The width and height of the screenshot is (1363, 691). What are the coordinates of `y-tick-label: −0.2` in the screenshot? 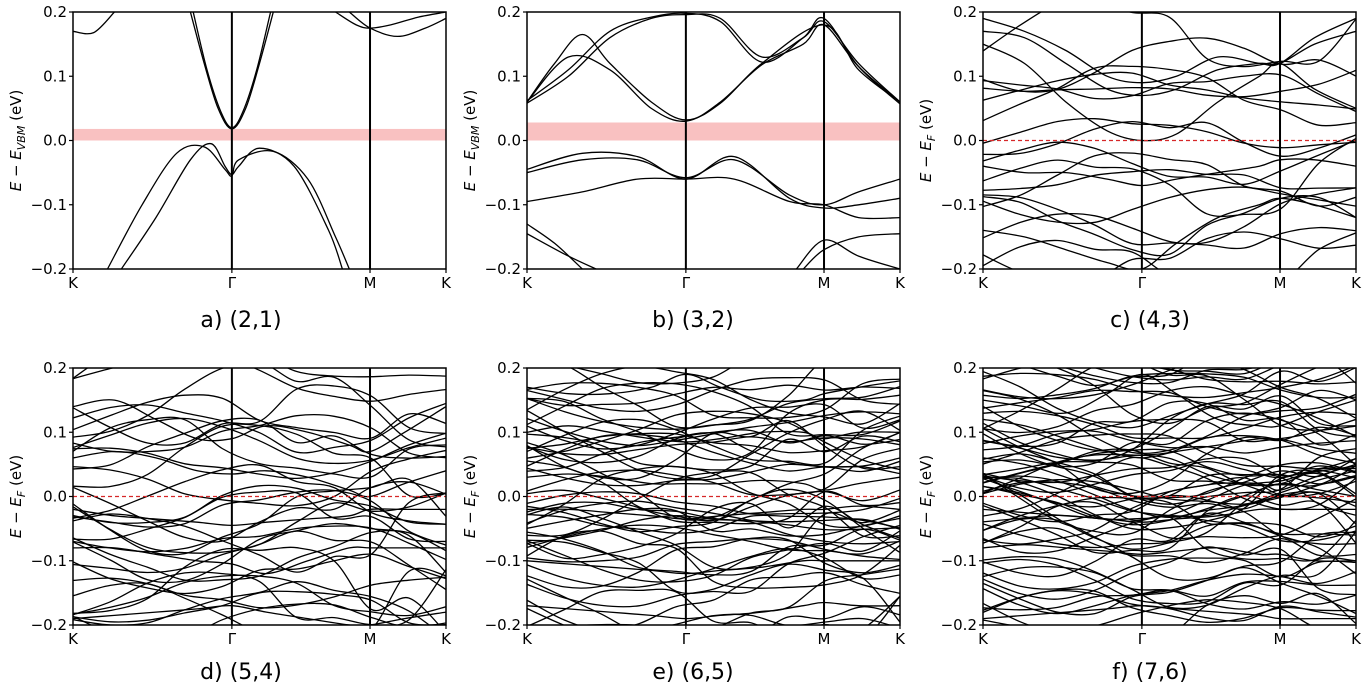 It's located at (959, 625).